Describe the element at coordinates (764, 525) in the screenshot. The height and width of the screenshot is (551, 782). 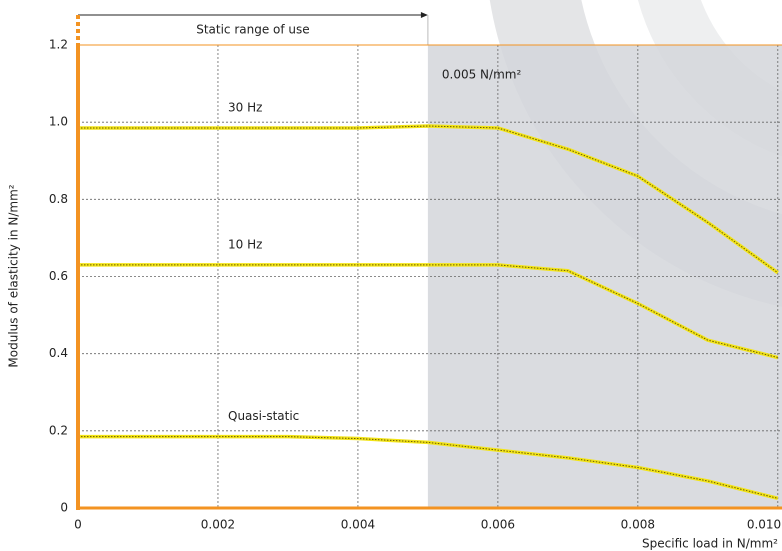
I see `x-tick-label: 0.010` at that location.